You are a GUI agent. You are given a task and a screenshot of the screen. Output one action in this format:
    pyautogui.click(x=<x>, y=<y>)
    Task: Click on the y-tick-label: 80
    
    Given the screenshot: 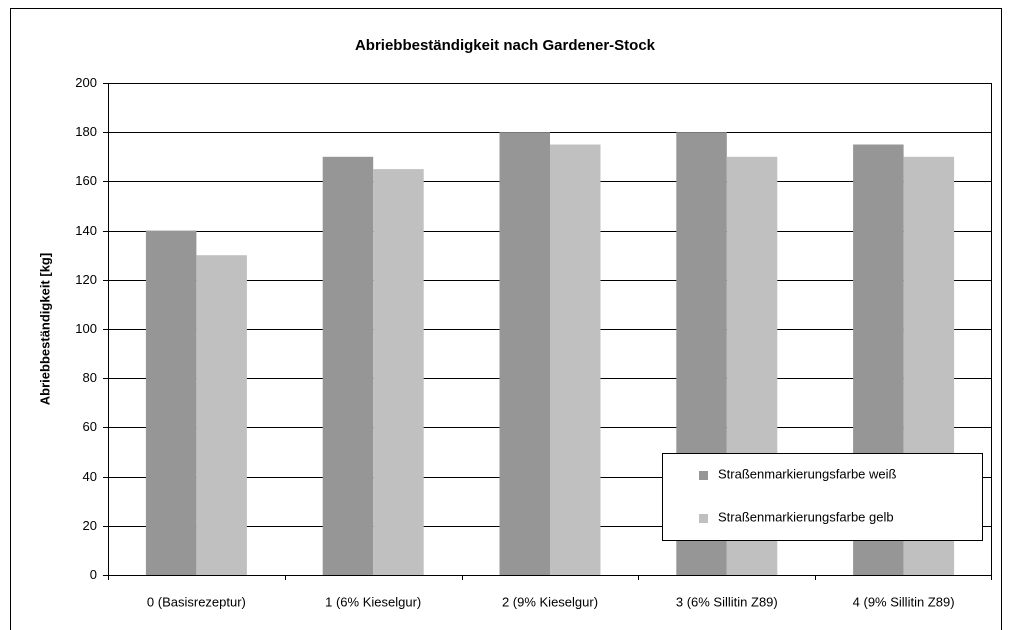 What is the action you would take?
    pyautogui.click(x=90, y=377)
    